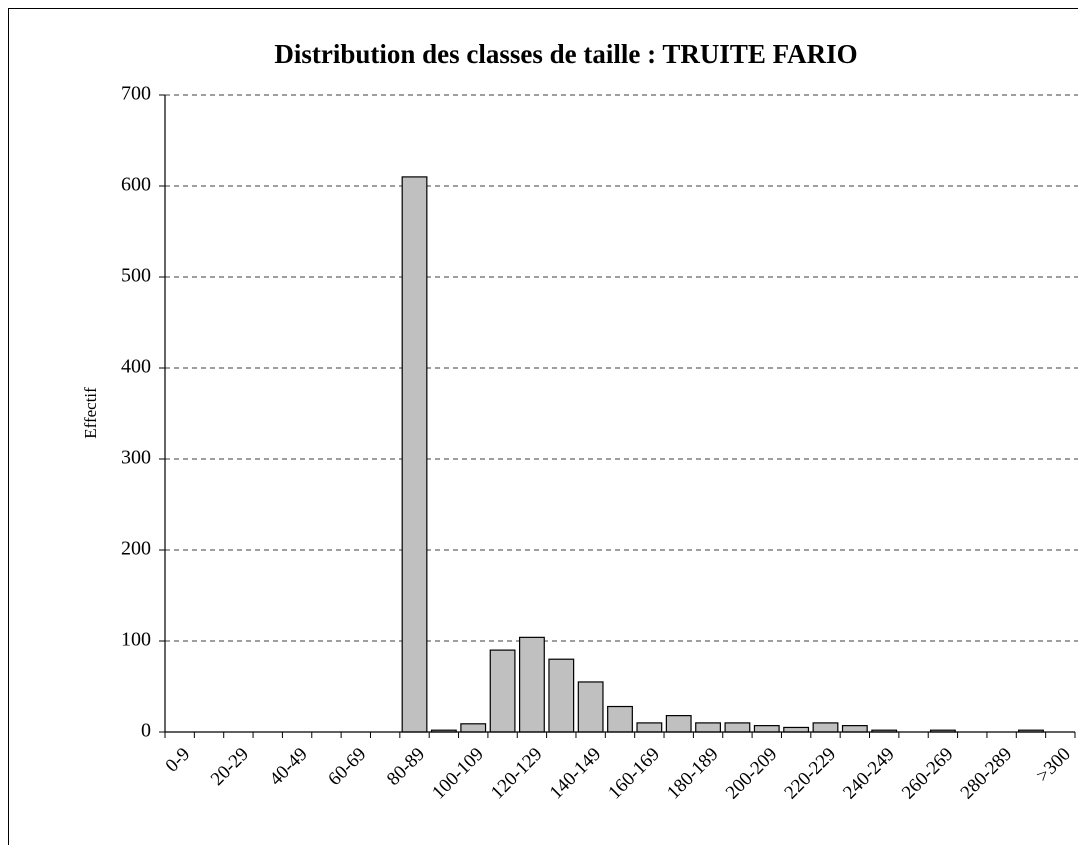  Describe the element at coordinates (136, 458) in the screenshot. I see `y-tick-label: 300` at that location.